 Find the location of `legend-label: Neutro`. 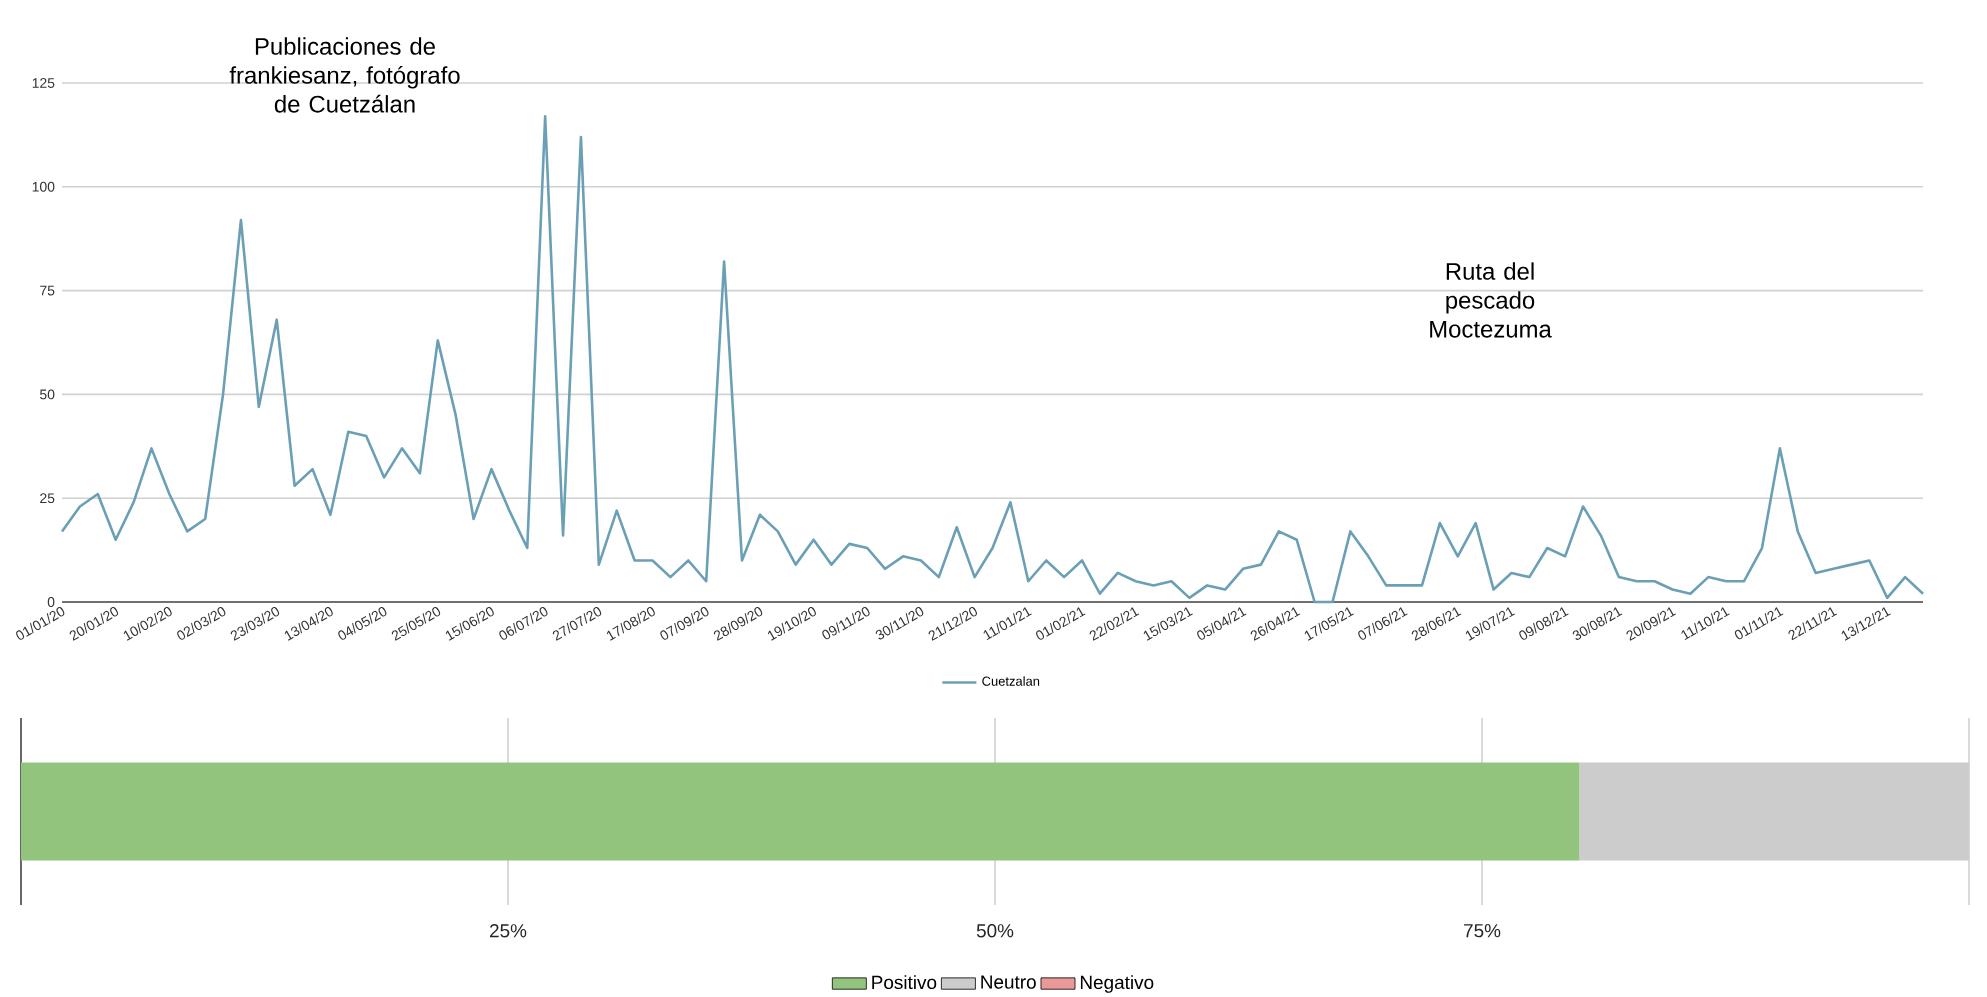

legend-label: Neutro is located at coordinates (1008, 982).